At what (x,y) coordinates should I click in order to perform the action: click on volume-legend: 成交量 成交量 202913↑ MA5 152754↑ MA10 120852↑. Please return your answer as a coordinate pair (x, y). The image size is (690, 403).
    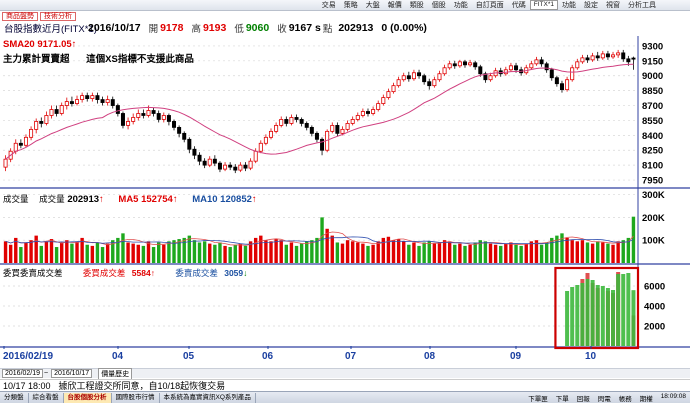
    Looking at the image, I should click on (130, 199).